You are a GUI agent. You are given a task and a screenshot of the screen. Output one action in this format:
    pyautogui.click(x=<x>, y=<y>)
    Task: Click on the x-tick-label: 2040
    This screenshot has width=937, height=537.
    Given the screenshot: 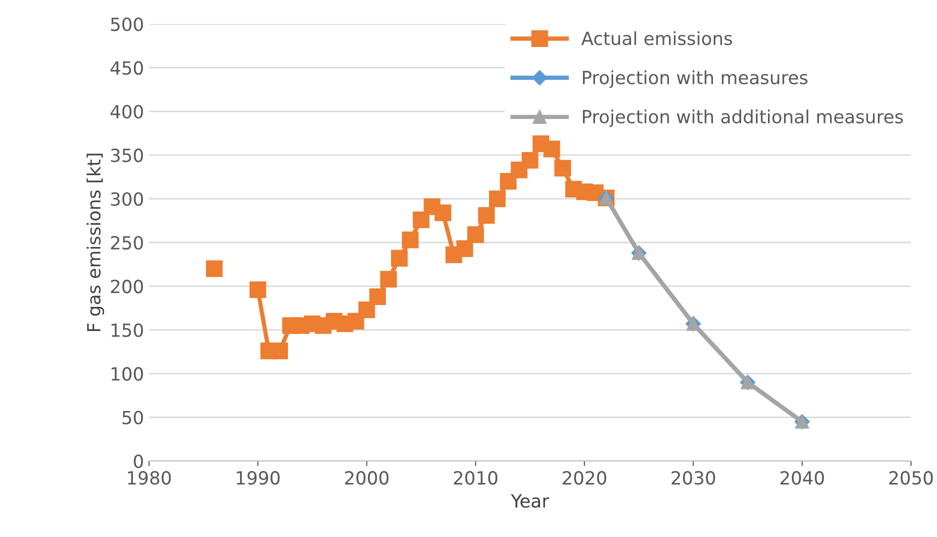 What is the action you would take?
    pyautogui.click(x=802, y=478)
    